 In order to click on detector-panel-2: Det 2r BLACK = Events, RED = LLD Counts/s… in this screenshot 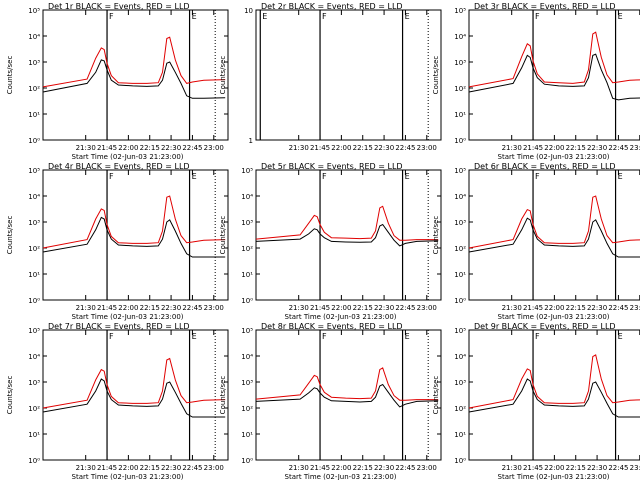, I will do `click(330, 77)`.